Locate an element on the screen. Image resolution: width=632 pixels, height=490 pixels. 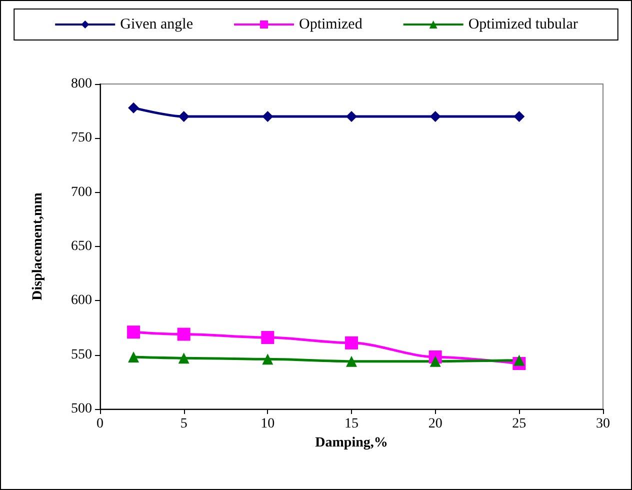
x-tick-label: 15 is located at coordinates (351, 424).